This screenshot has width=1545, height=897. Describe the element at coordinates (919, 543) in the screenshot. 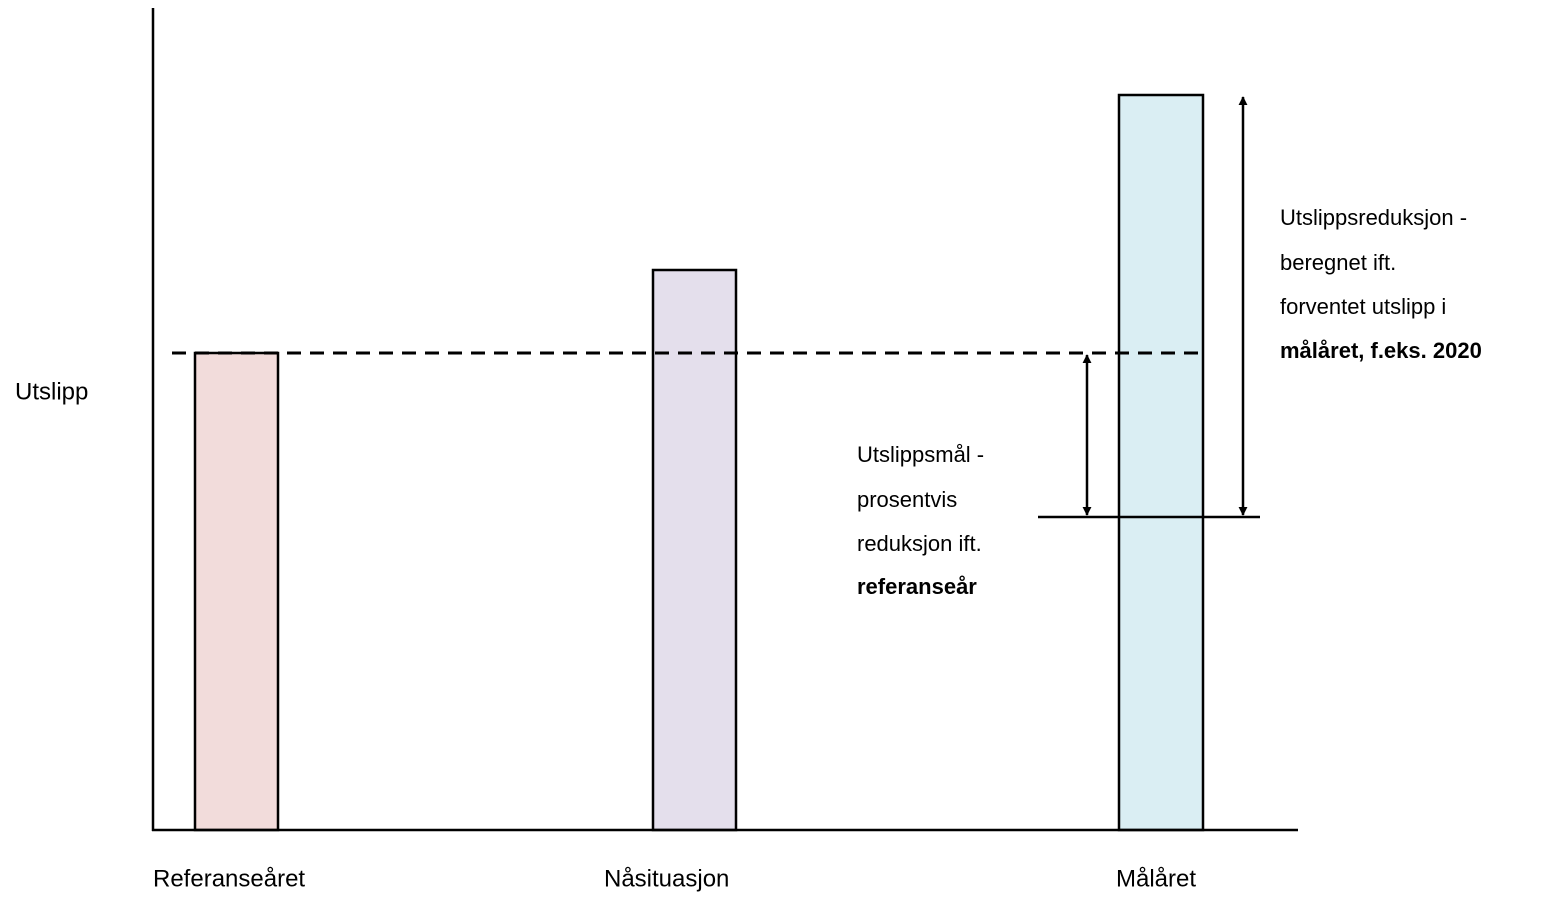

I see `annotation-line: reduksjon ift.` at that location.